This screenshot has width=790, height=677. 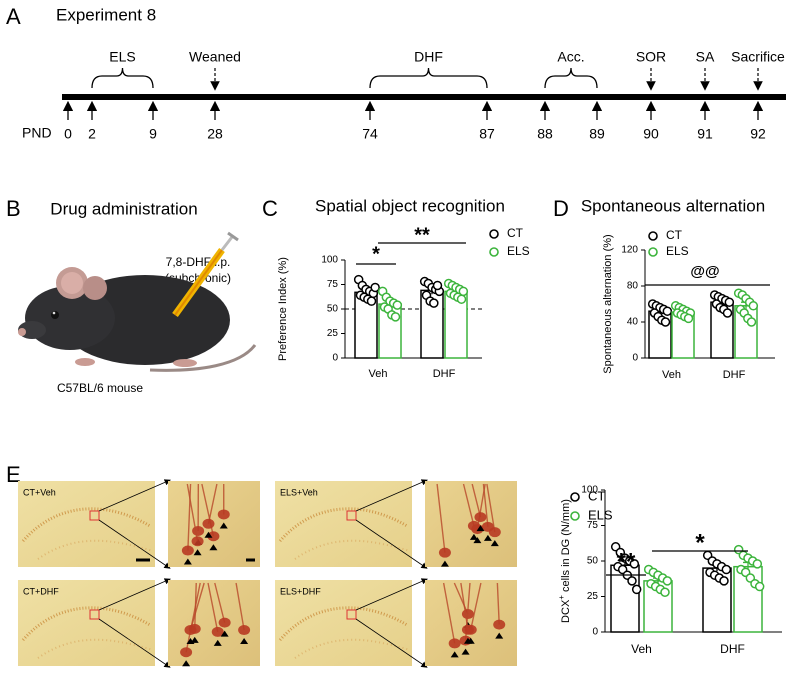 What do you see at coordinates (37, 133) in the screenshot?
I see `timeline-label: PND` at bounding box center [37, 133].